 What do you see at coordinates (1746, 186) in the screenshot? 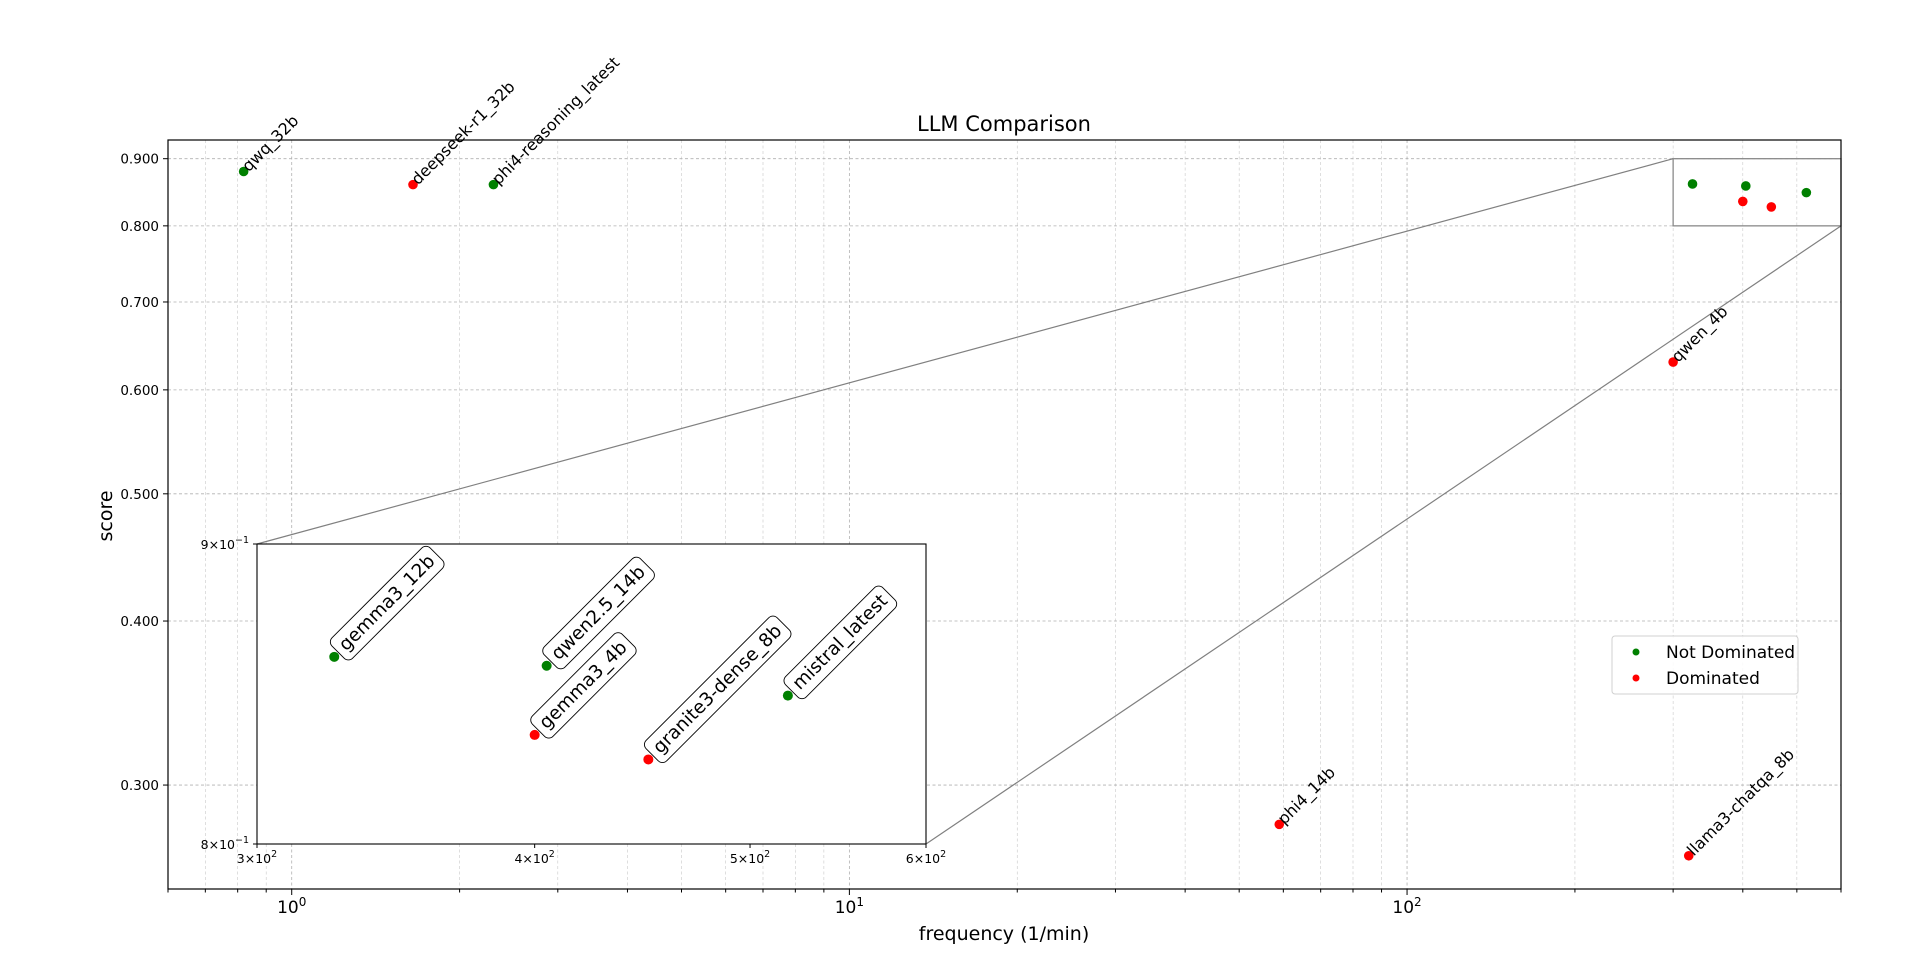
I see `point-qwen2-5-14b` at bounding box center [1746, 186].